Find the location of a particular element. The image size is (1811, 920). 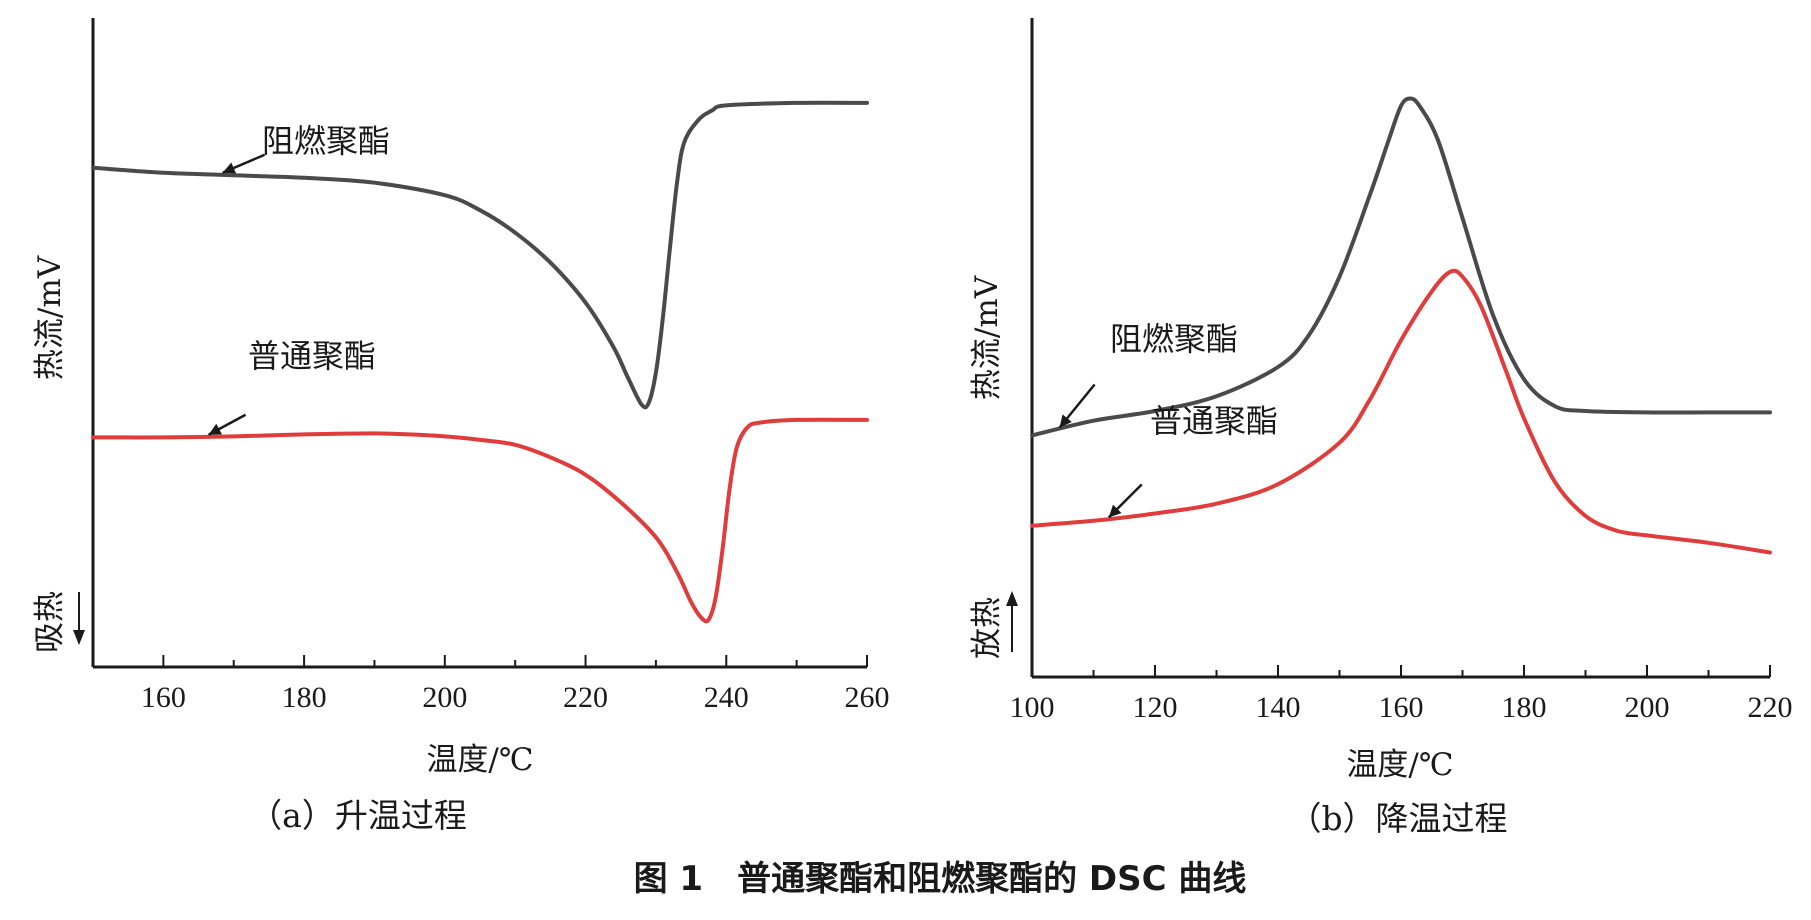

x-tick-label: 140 is located at coordinates (1278, 707).